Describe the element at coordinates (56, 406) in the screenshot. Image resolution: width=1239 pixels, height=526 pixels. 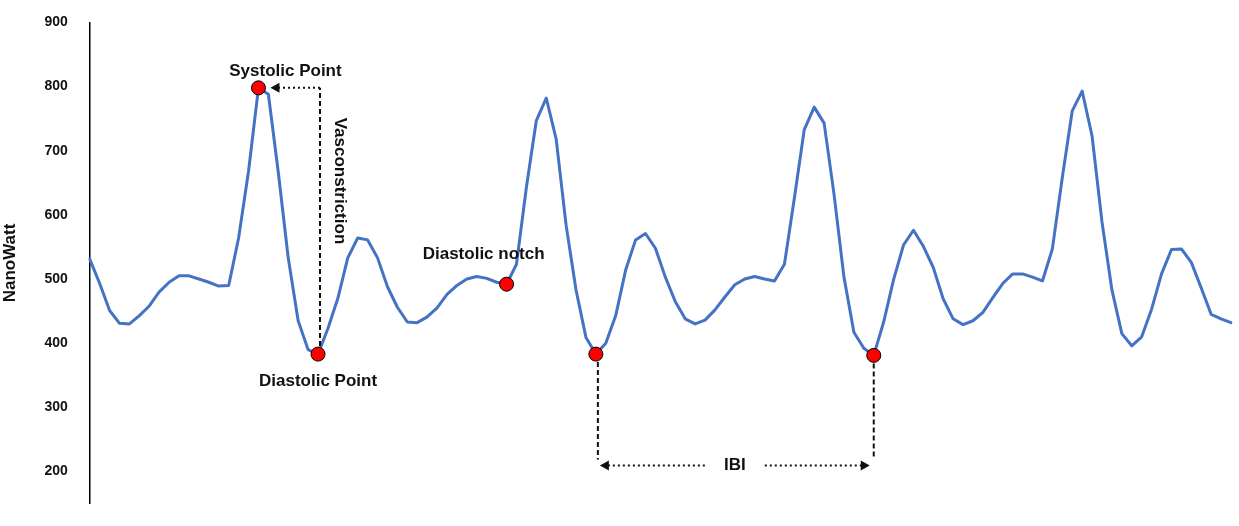
I see `y-tick-label: 300` at that location.